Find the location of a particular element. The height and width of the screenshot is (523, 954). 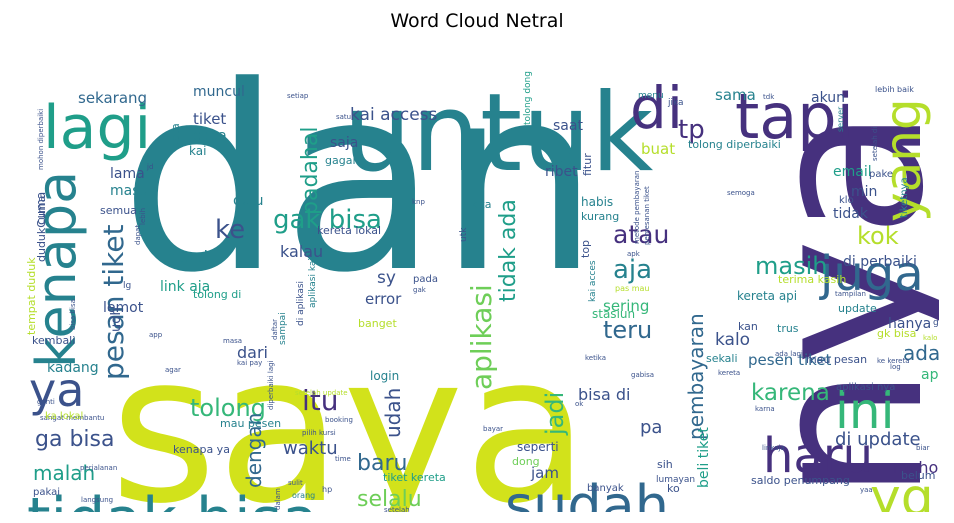

word-tolong-di: tolong di is located at coordinates (217, 294).